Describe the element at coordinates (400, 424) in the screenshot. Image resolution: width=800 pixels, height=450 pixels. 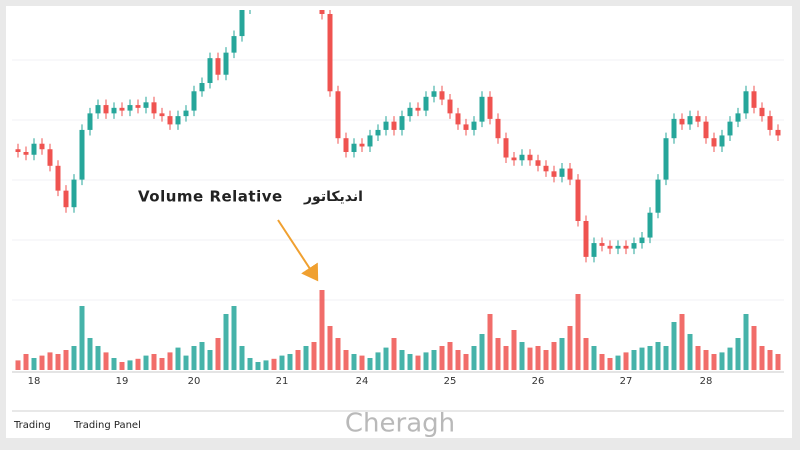
I see `watermark: Cheragh` at that location.